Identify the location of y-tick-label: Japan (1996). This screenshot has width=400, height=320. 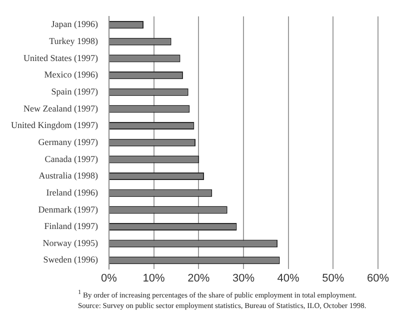
(74, 24).